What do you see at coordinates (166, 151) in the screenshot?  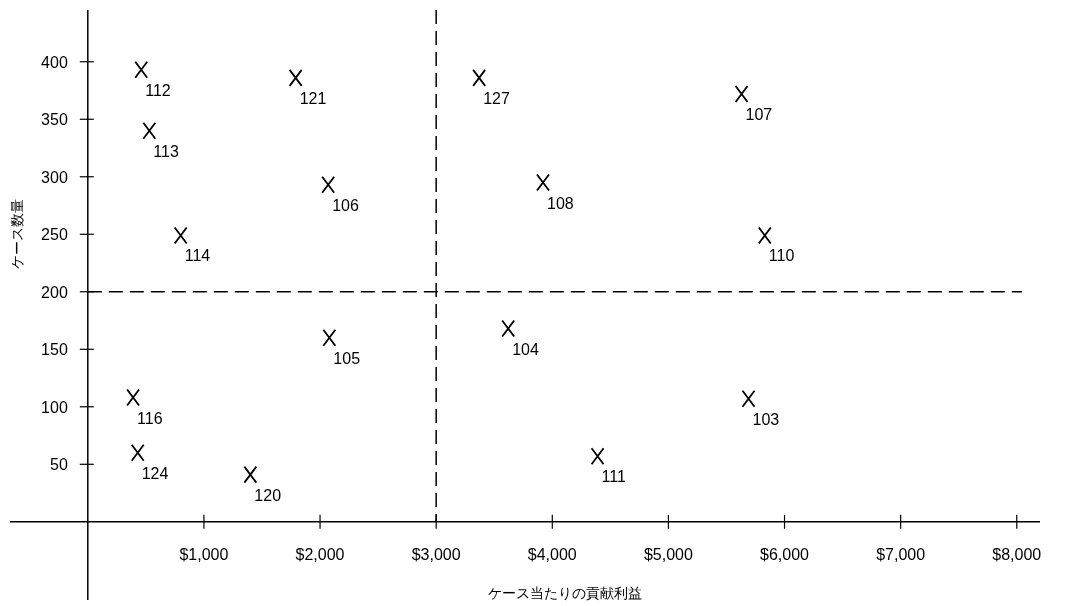 I see `annotation: 113` at bounding box center [166, 151].